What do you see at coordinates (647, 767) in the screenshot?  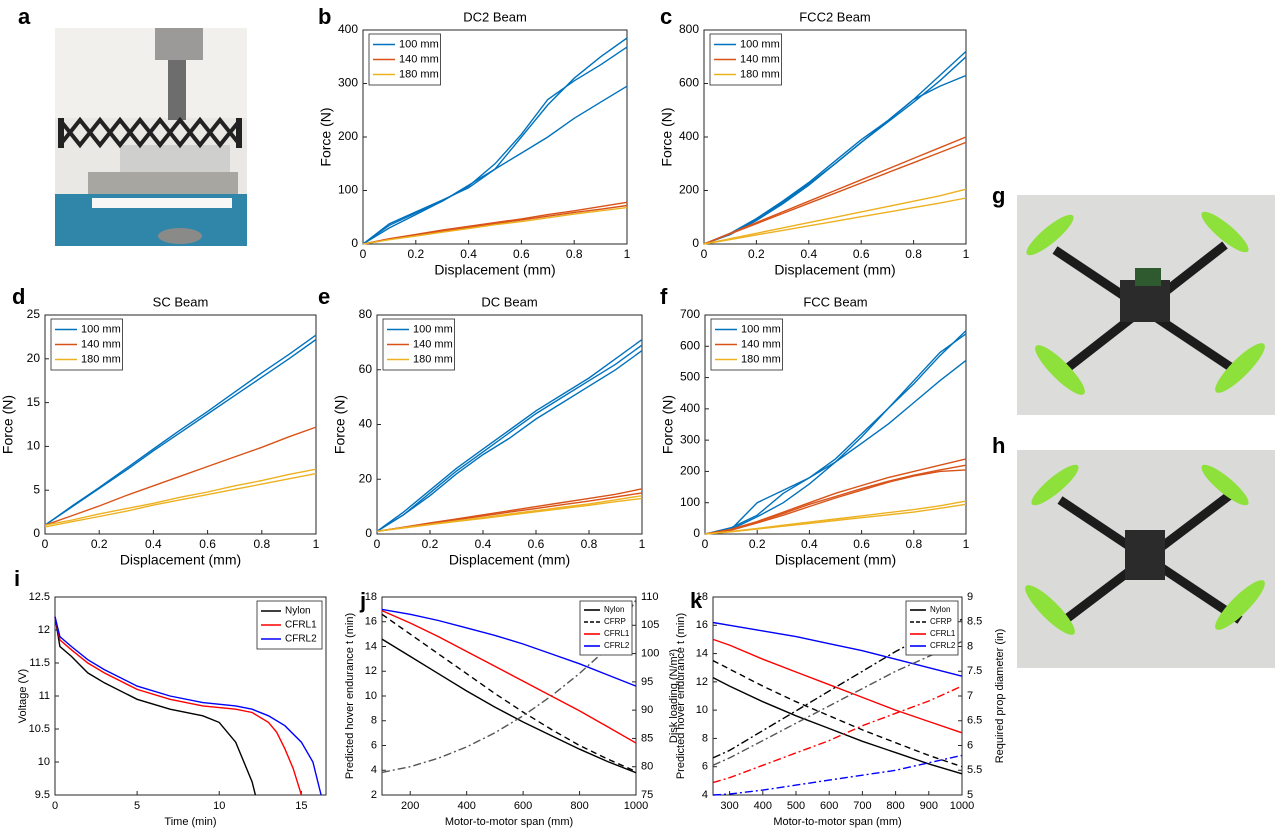 I see `y2-tick-label: 80` at bounding box center [647, 767].